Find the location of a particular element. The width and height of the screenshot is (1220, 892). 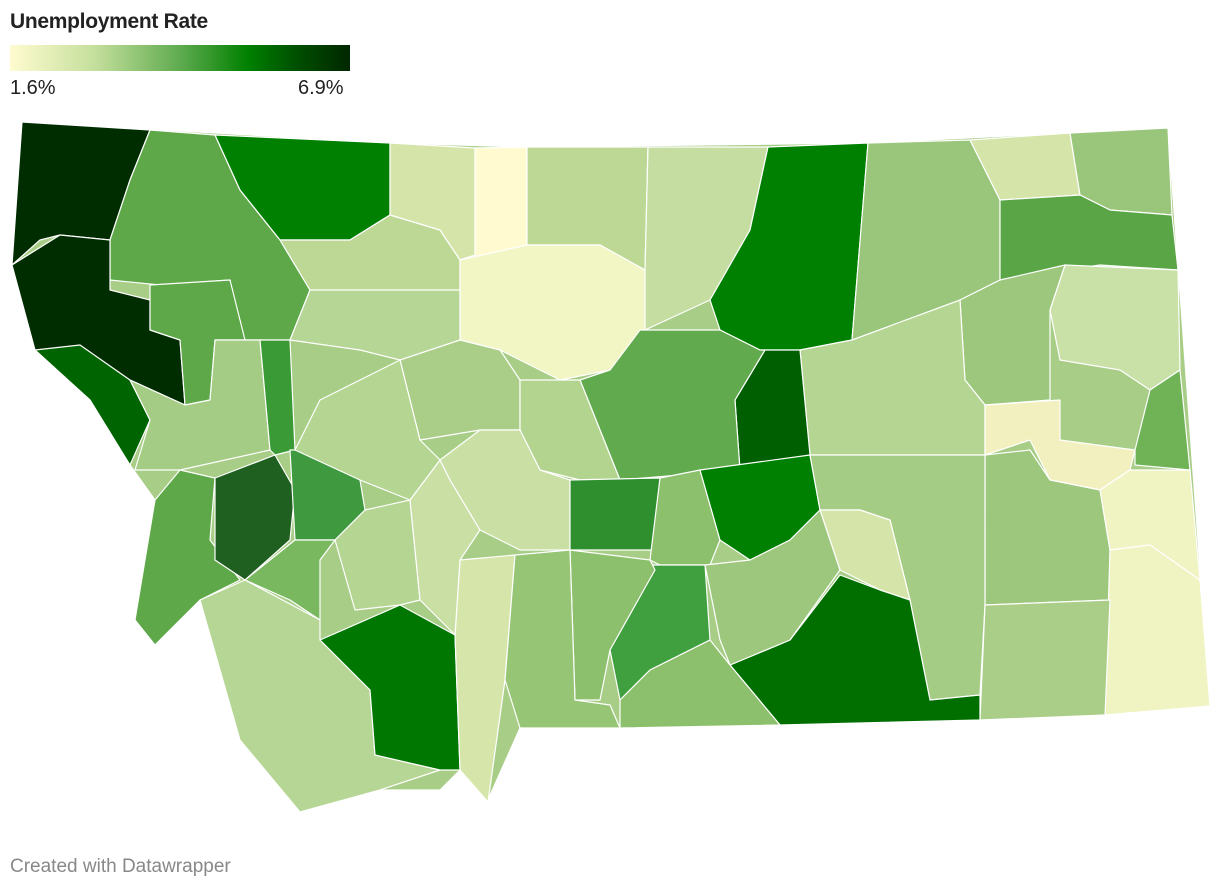

legend-min: 1.6% is located at coordinates (33, 88).